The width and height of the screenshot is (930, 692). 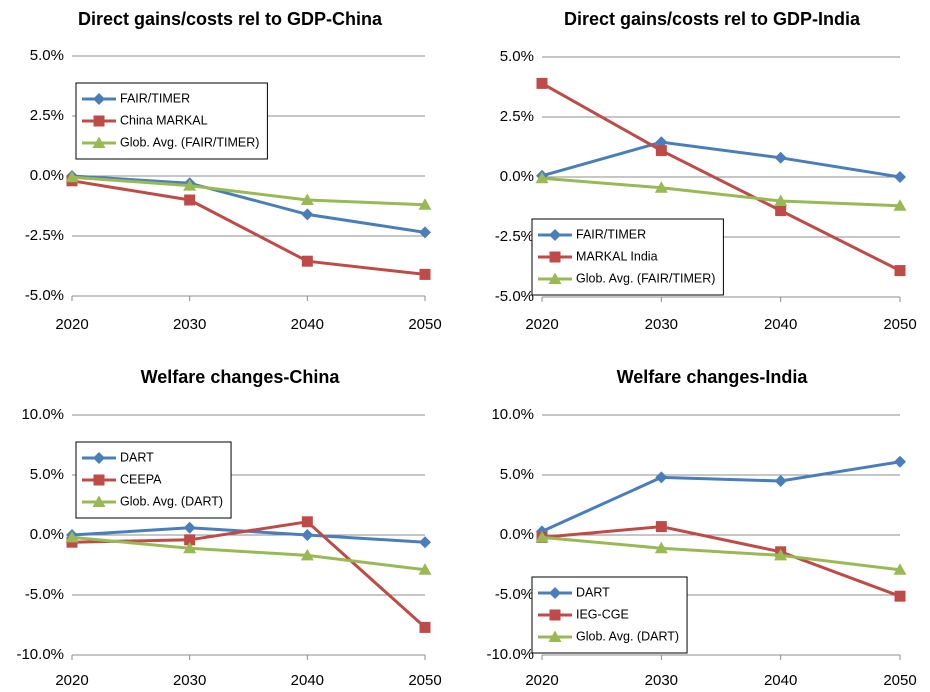 I want to click on y-tick-label: -2.5%, so click(x=44, y=235).